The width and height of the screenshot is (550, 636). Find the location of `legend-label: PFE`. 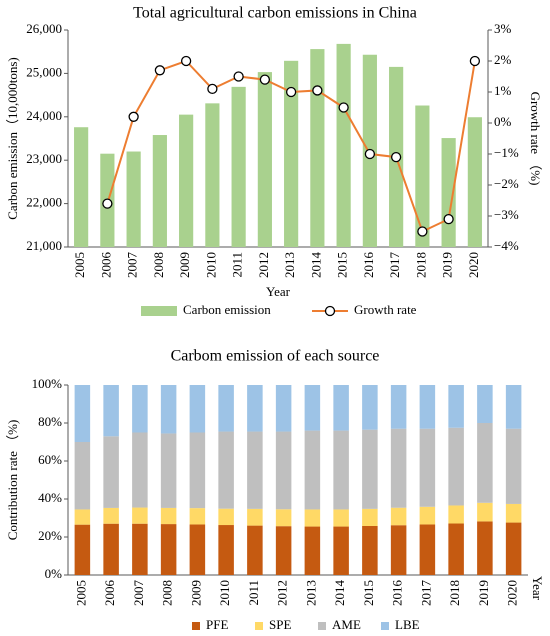

legend-label: PFE is located at coordinates (217, 624).